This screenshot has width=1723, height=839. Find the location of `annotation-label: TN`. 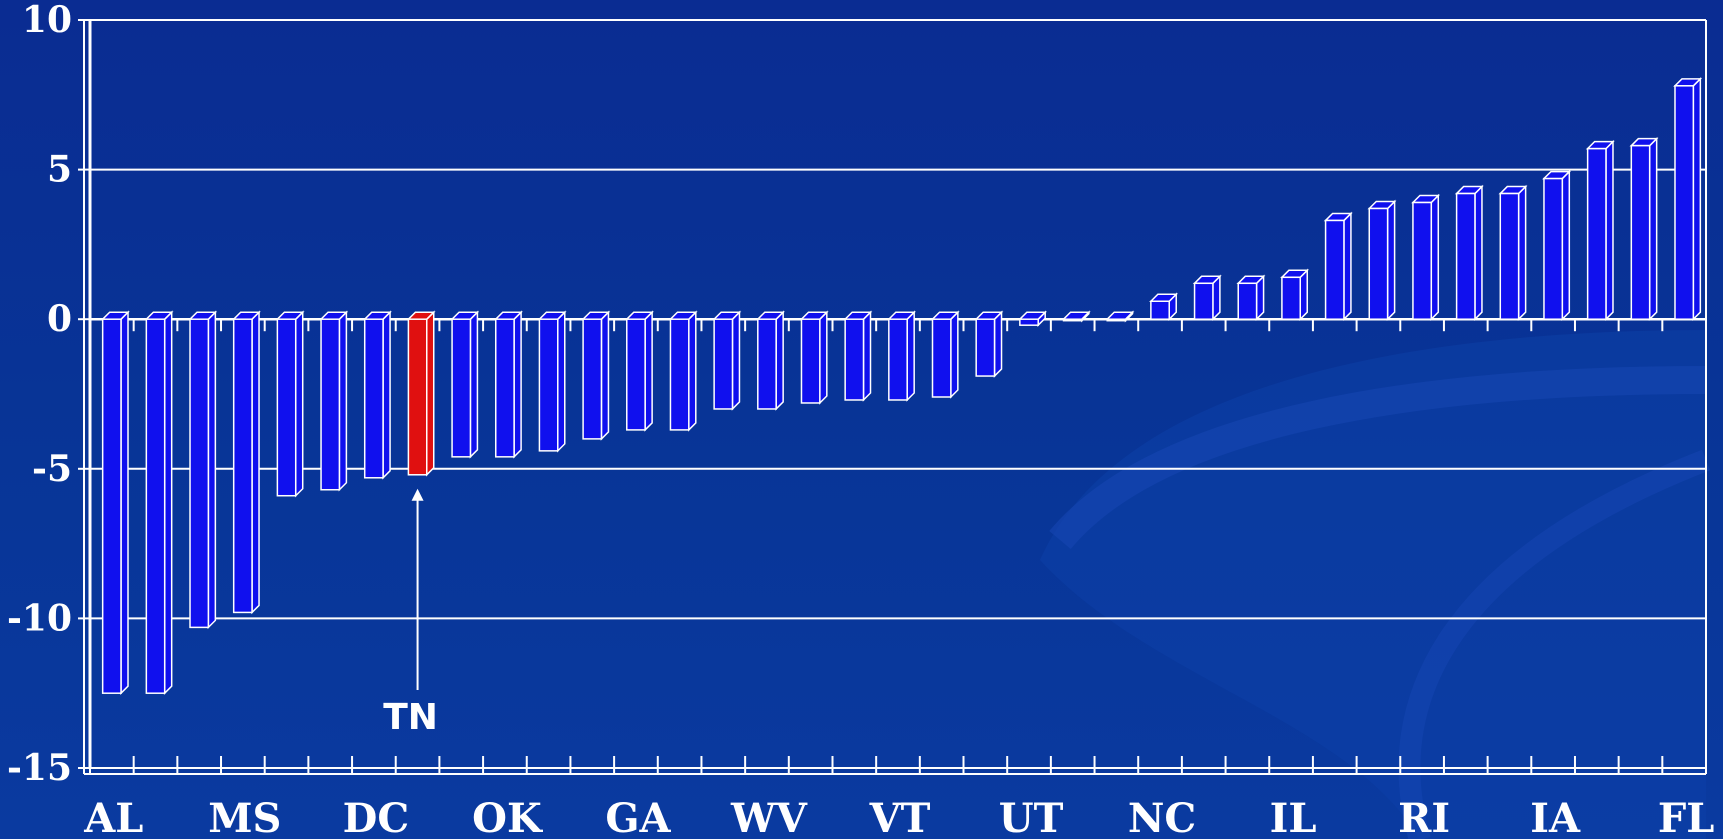

annotation-label: TN is located at coordinates (410, 717).